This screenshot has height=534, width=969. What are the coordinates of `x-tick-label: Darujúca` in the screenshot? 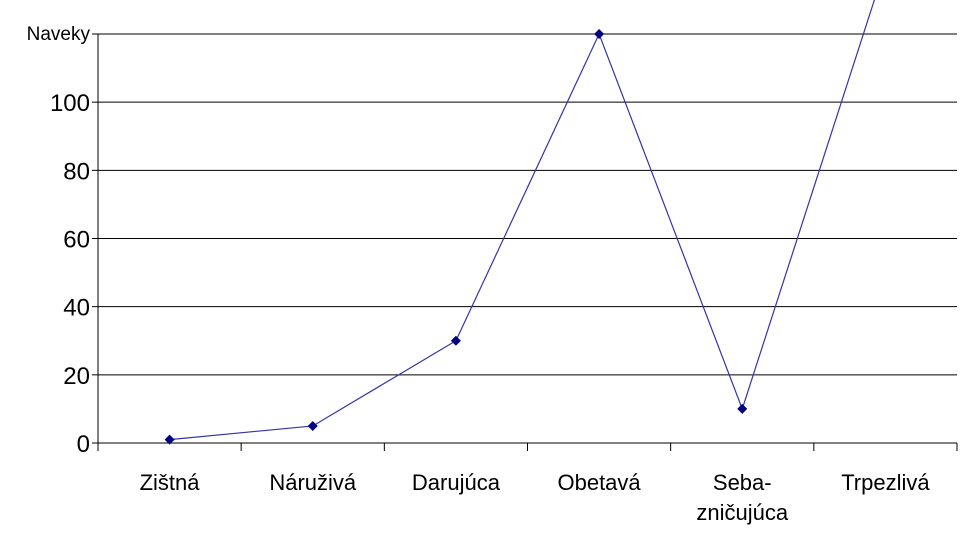 It's located at (456, 482).